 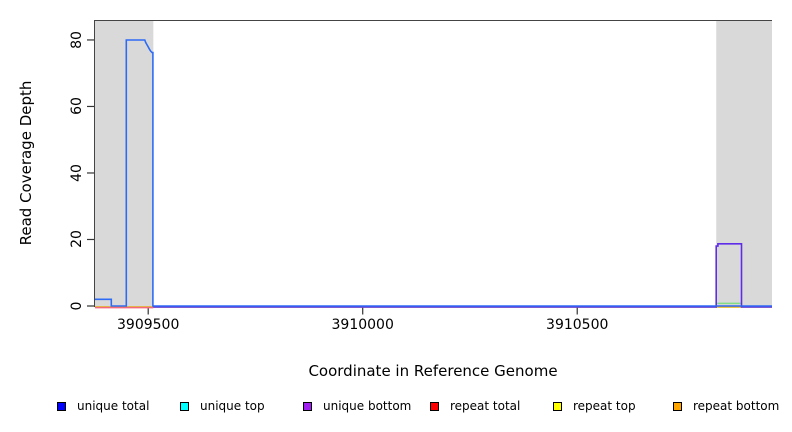 What do you see at coordinates (362, 325) in the screenshot?
I see `x-tick-label: 3910000` at bounding box center [362, 325].